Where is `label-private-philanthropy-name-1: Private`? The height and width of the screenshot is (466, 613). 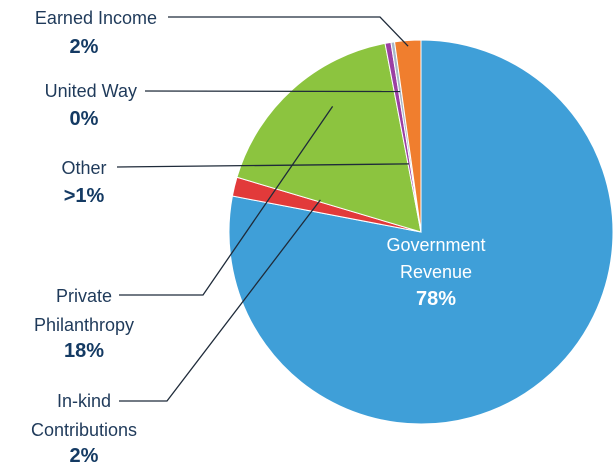
label-private-philanthropy-name-1: Private is located at coordinates (84, 296).